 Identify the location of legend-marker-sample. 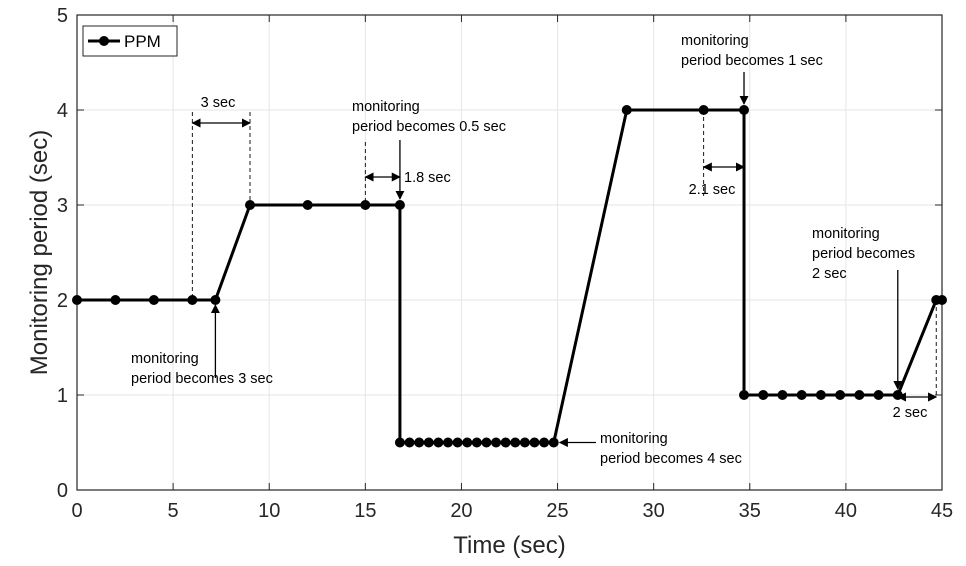
(104, 41).